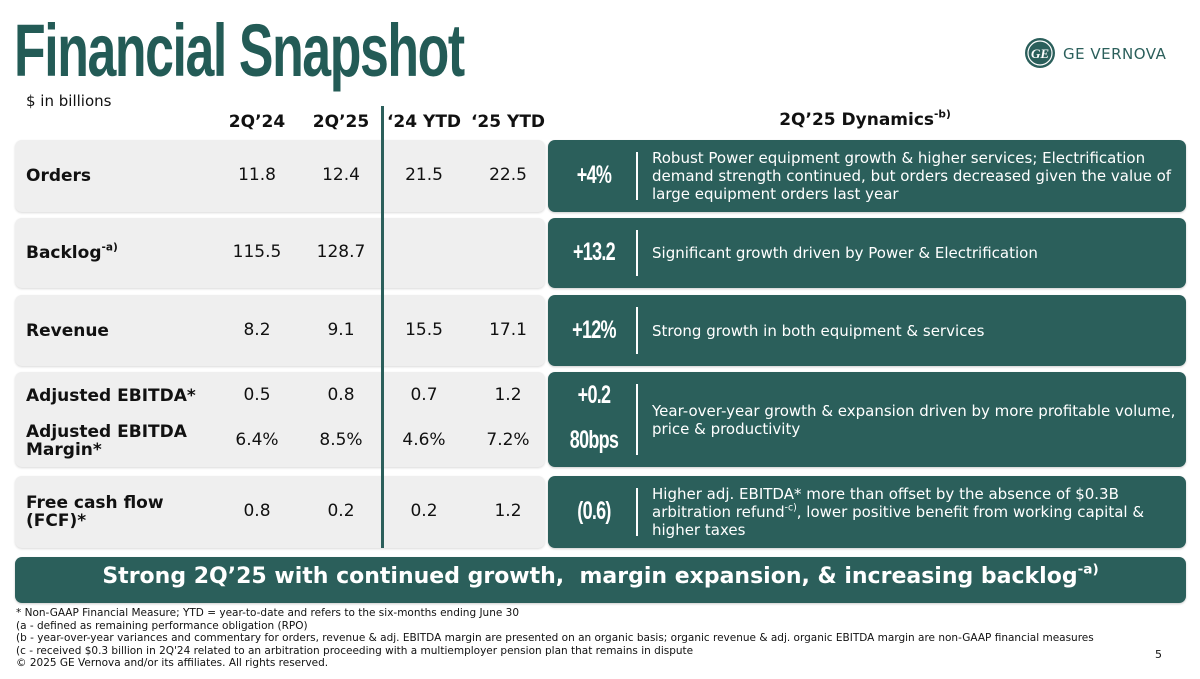 The height and width of the screenshot is (679, 1200). I want to click on cell-value: 6.4%, so click(257, 440).